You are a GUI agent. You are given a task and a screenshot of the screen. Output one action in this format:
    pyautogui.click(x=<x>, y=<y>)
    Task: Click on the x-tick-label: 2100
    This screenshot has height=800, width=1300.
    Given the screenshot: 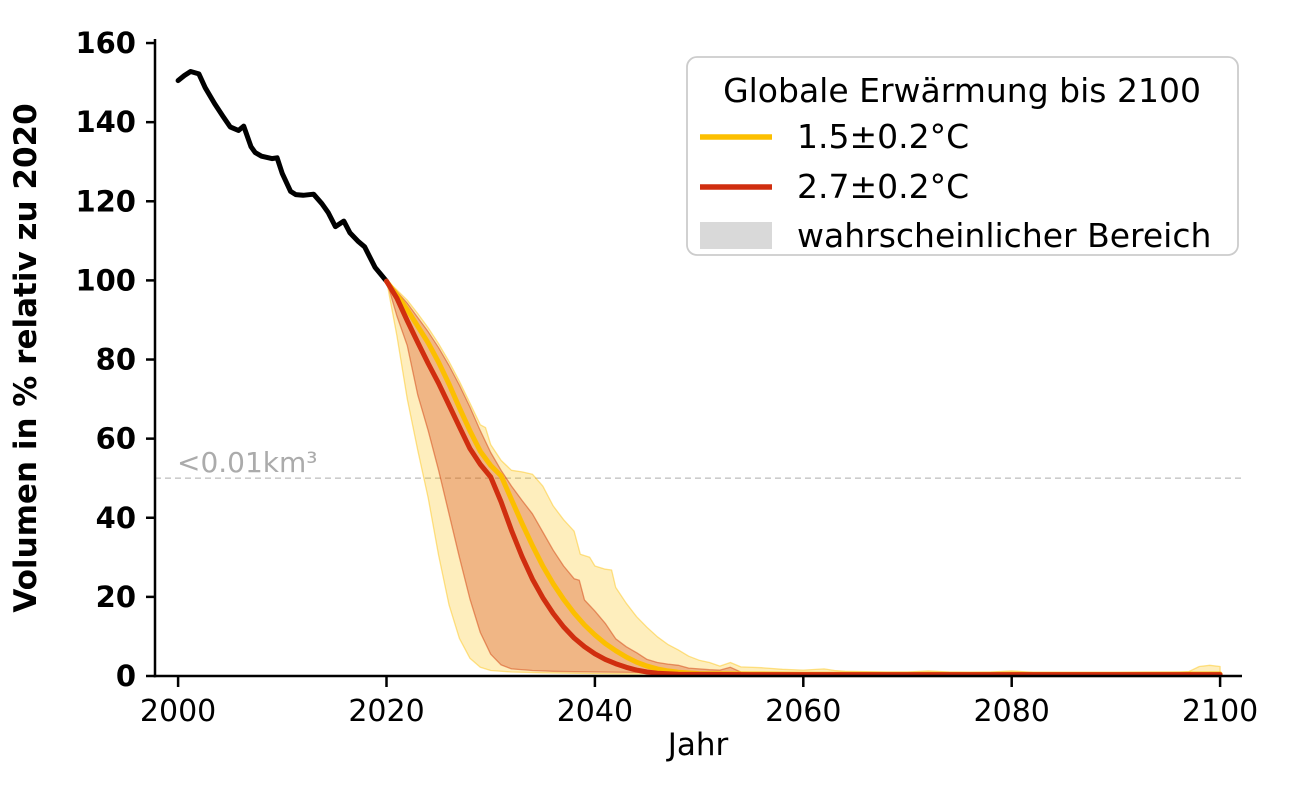 What is the action you would take?
    pyautogui.click(x=1220, y=711)
    